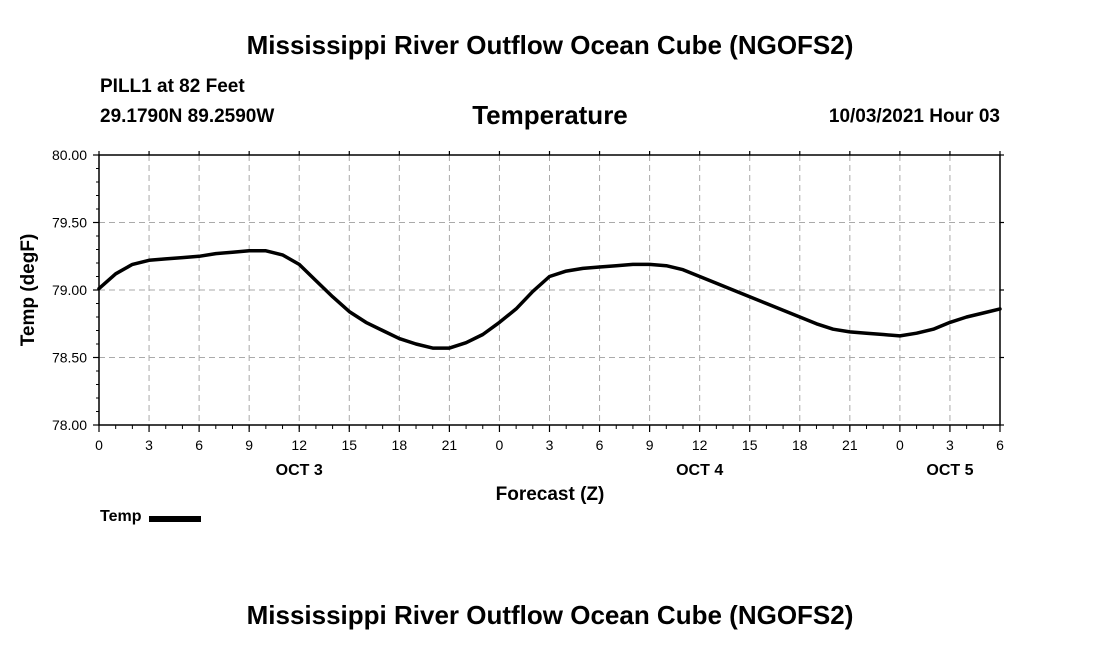 This screenshot has width=1100, height=650. I want to click on legend-swatch, so click(175, 519).